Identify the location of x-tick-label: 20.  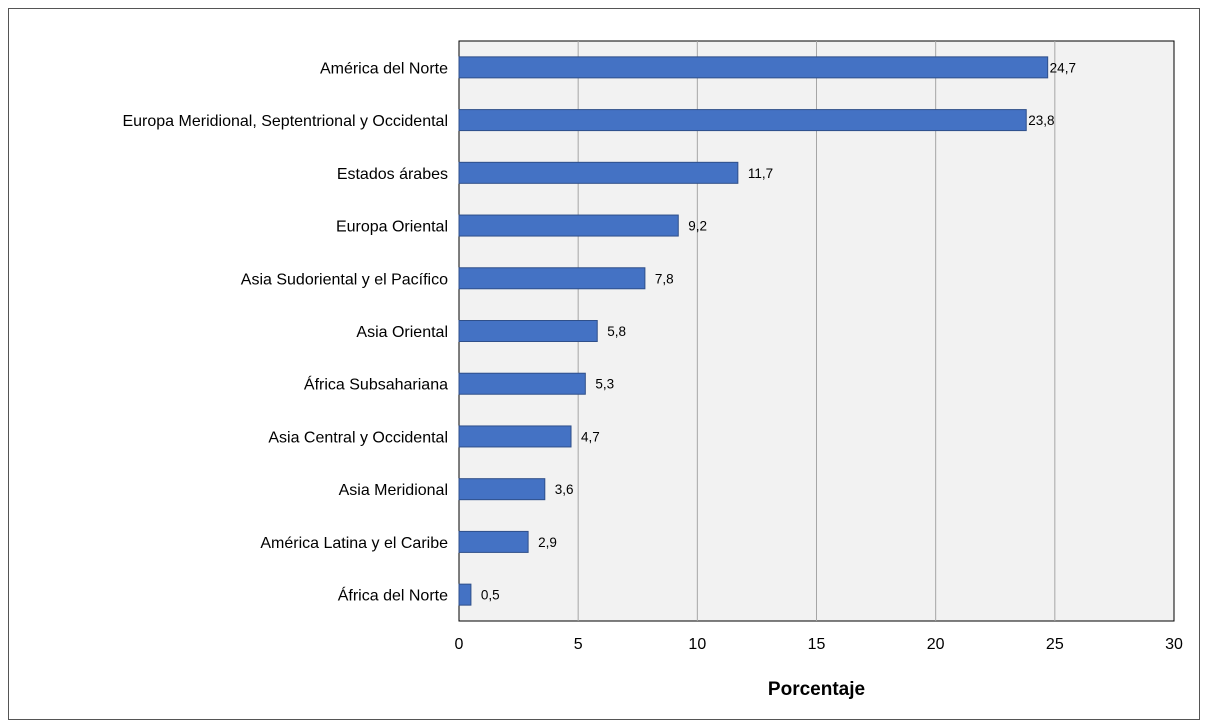
(936, 644).